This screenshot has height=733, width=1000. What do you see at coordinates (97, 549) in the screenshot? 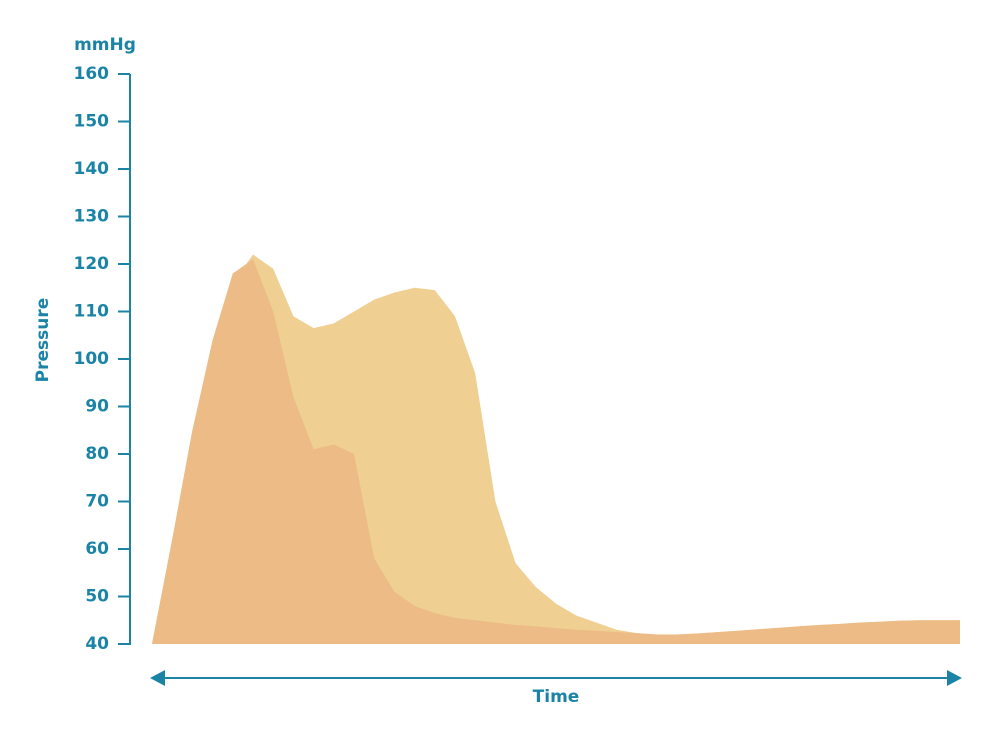
I see `y-tick-label: 60` at bounding box center [97, 549].